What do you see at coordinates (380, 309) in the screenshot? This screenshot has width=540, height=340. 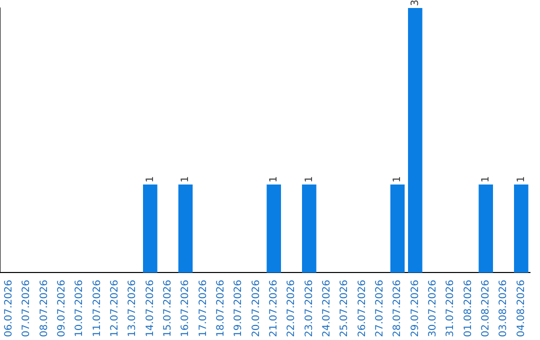 I see `x-tick-label: 27.07.2026` at bounding box center [380, 309].